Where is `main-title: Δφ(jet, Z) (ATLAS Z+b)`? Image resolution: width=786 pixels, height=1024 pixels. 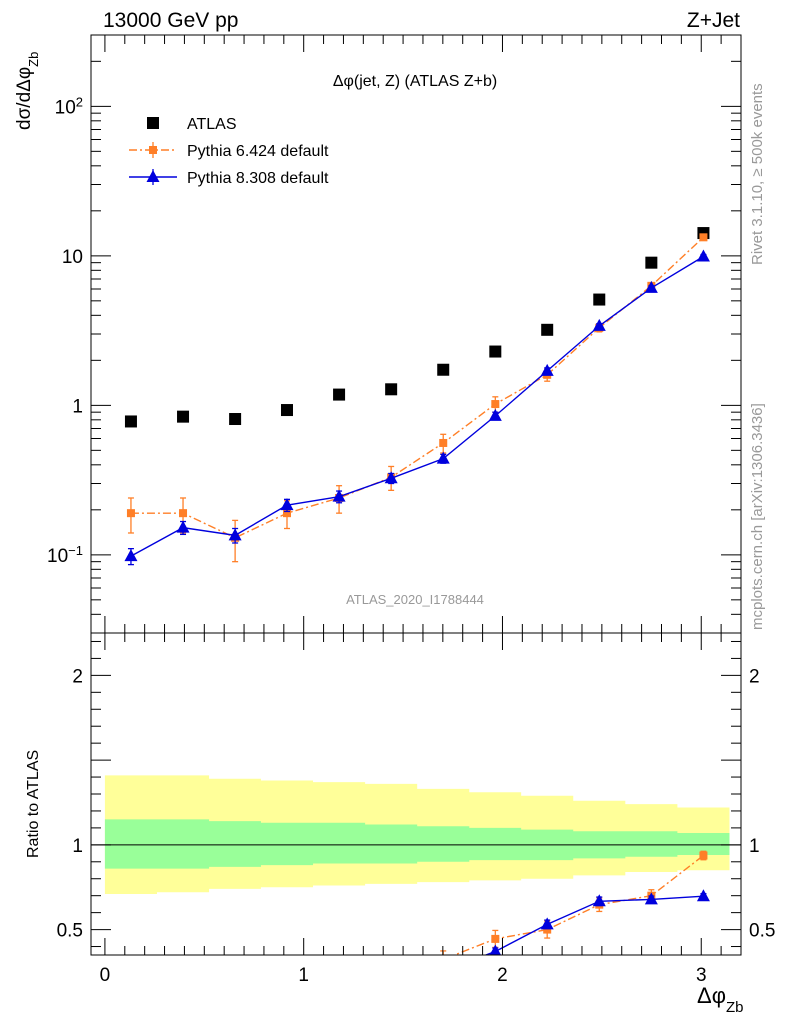
main-title: Δφ(jet, Z) (ATLAS Z+b) is located at coordinates (415, 81).